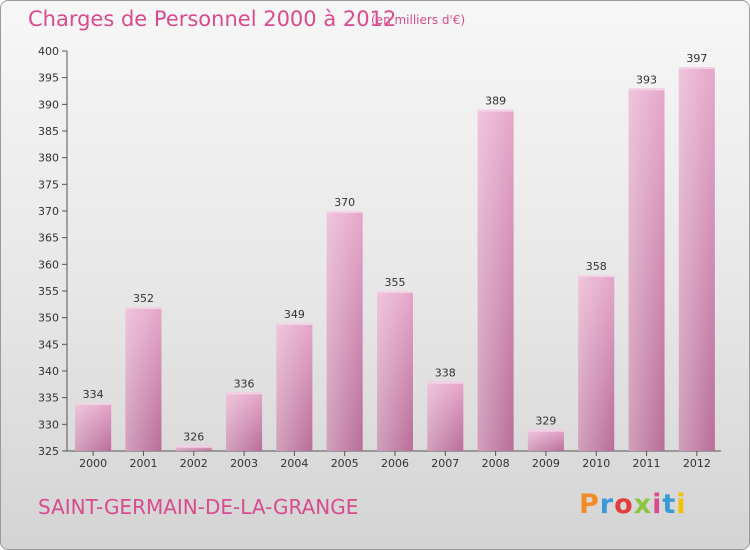 The image size is (750, 550). What do you see at coordinates (48, 264) in the screenshot?
I see `y-tick-label: 360` at bounding box center [48, 264].